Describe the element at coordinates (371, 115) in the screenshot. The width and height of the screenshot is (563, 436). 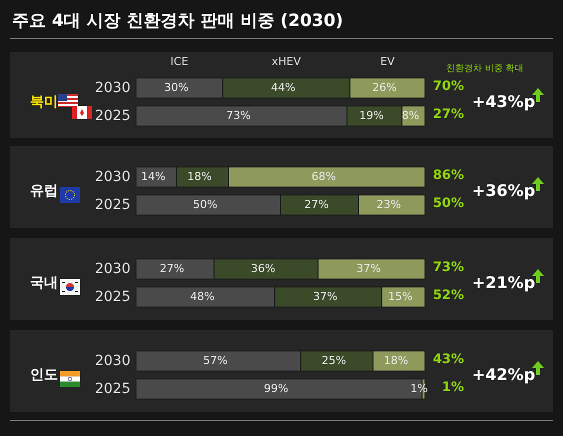
I see `data-label: 19%` at that location.